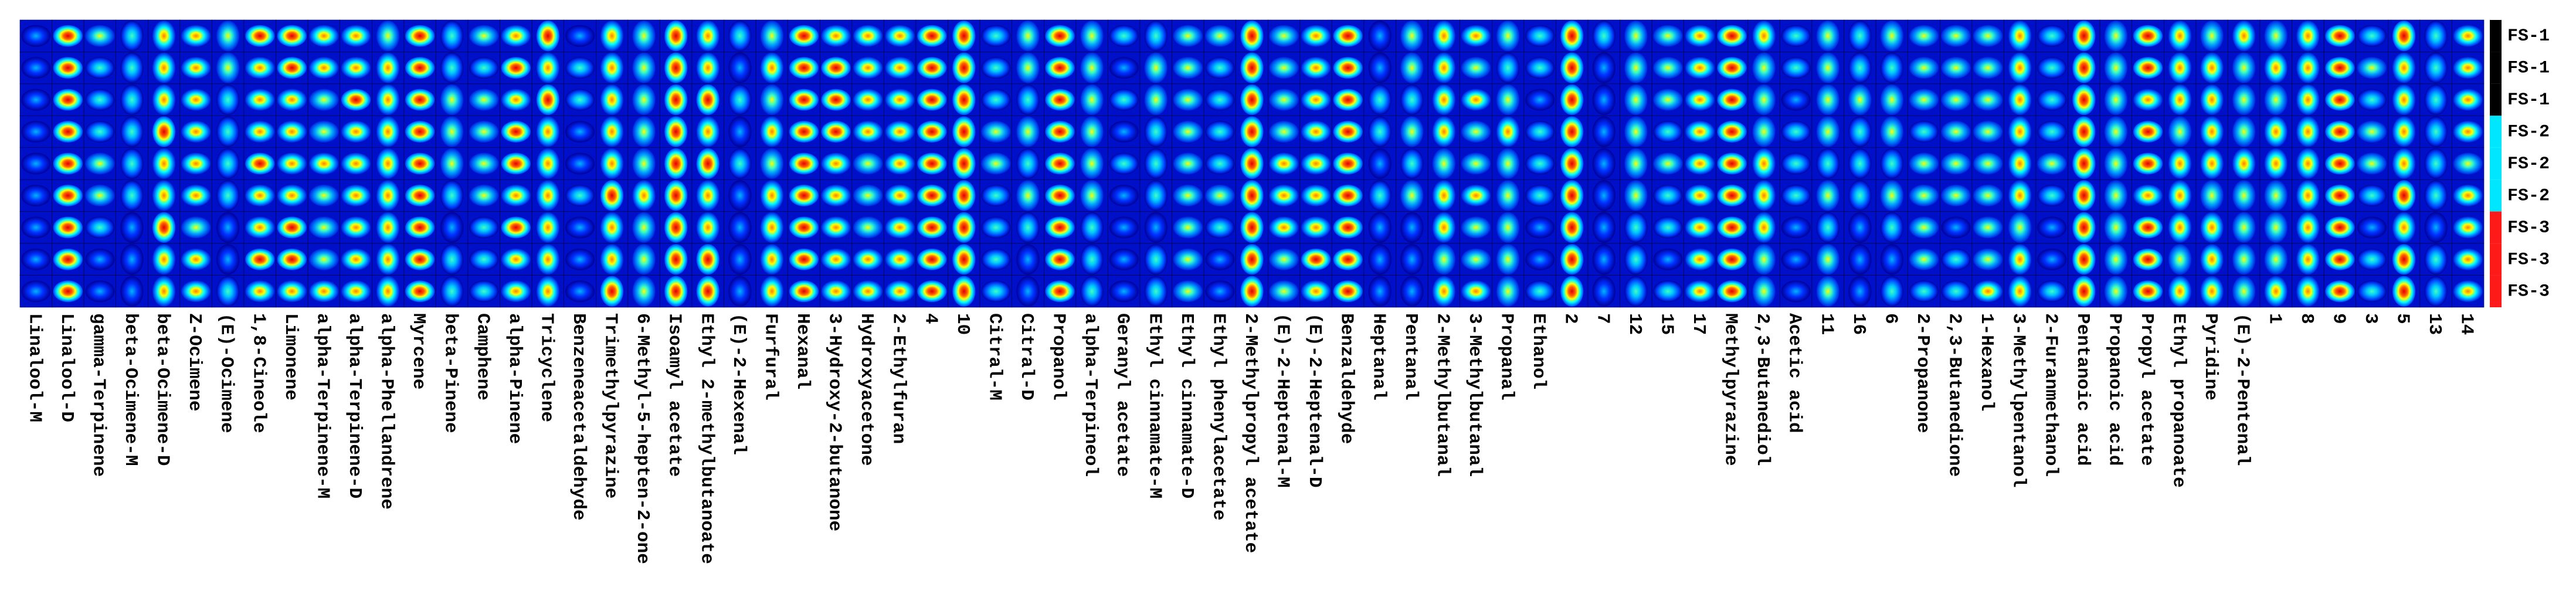 This screenshot has width=2576, height=604. I want to click on column-label: Ethyl phenylacetate, so click(1218, 416).